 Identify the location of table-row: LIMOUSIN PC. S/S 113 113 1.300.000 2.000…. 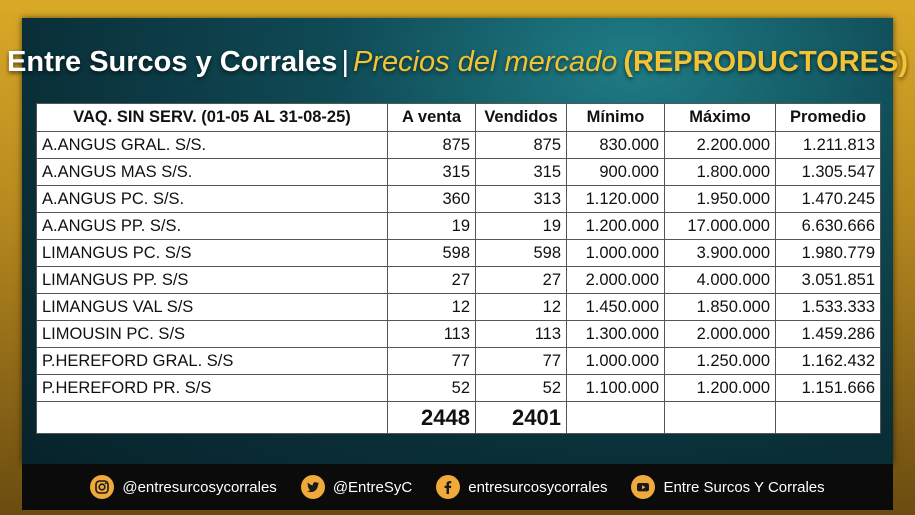
(458, 334).